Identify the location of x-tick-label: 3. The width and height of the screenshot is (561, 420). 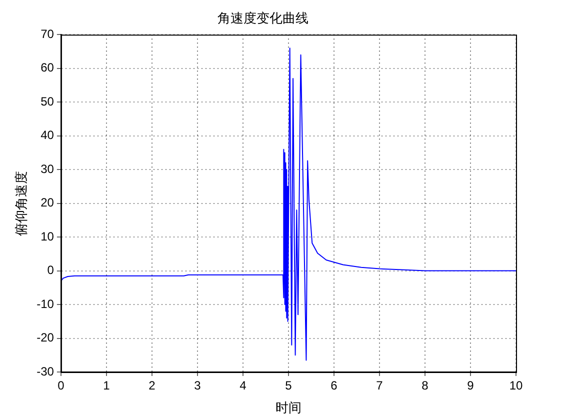
(198, 385).